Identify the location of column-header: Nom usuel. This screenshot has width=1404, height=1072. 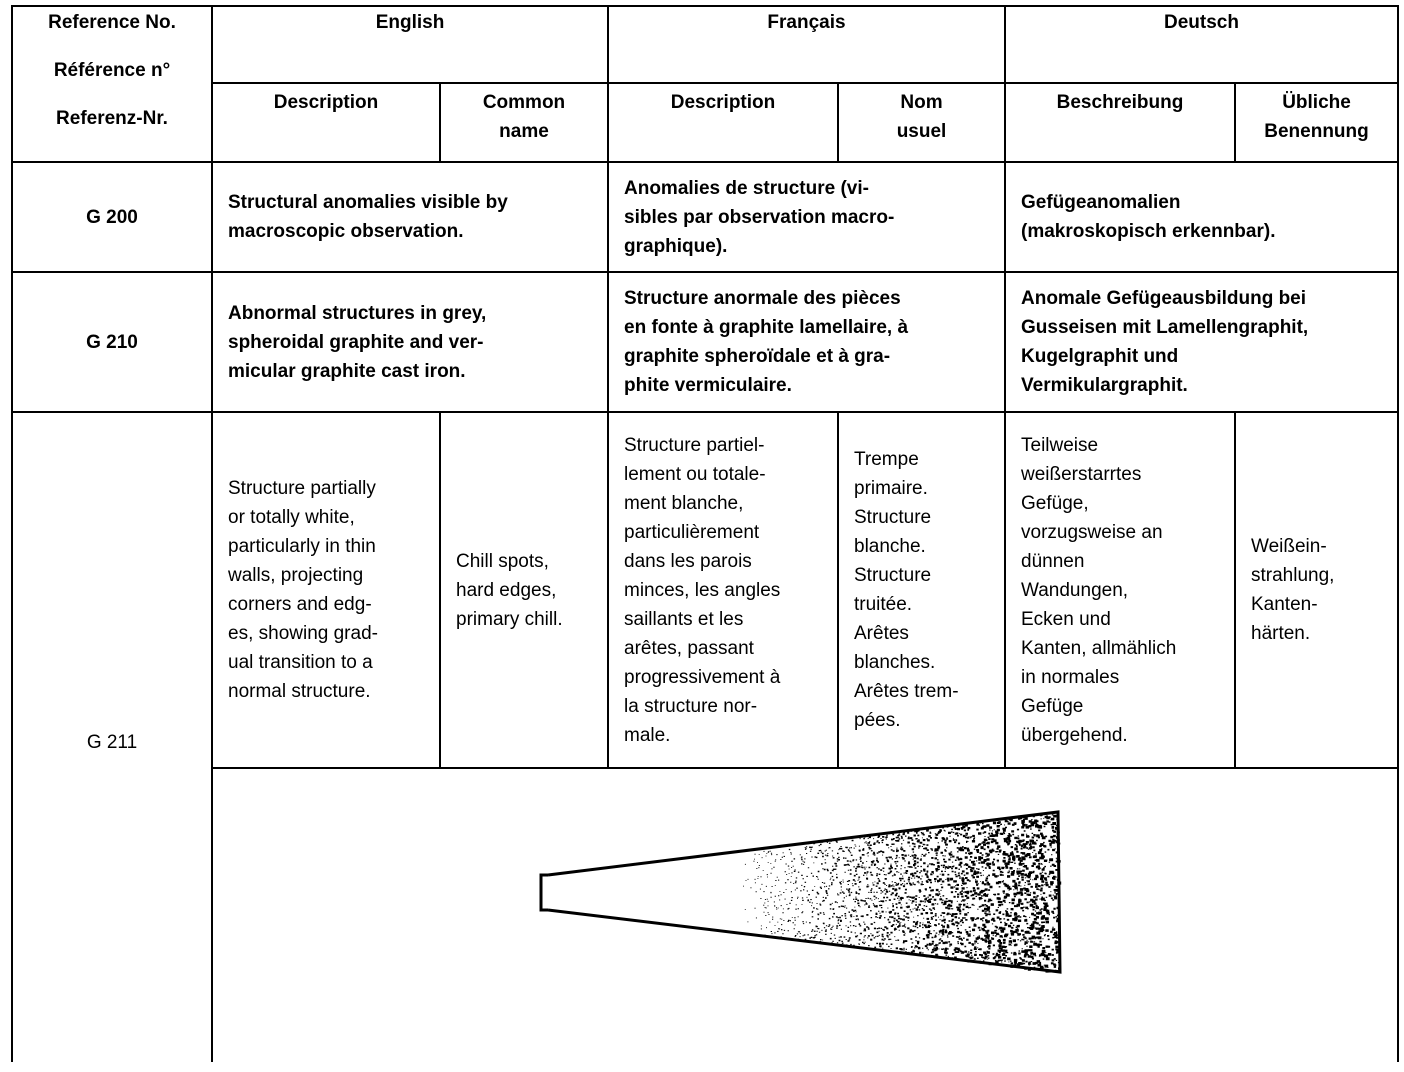
(921, 117).